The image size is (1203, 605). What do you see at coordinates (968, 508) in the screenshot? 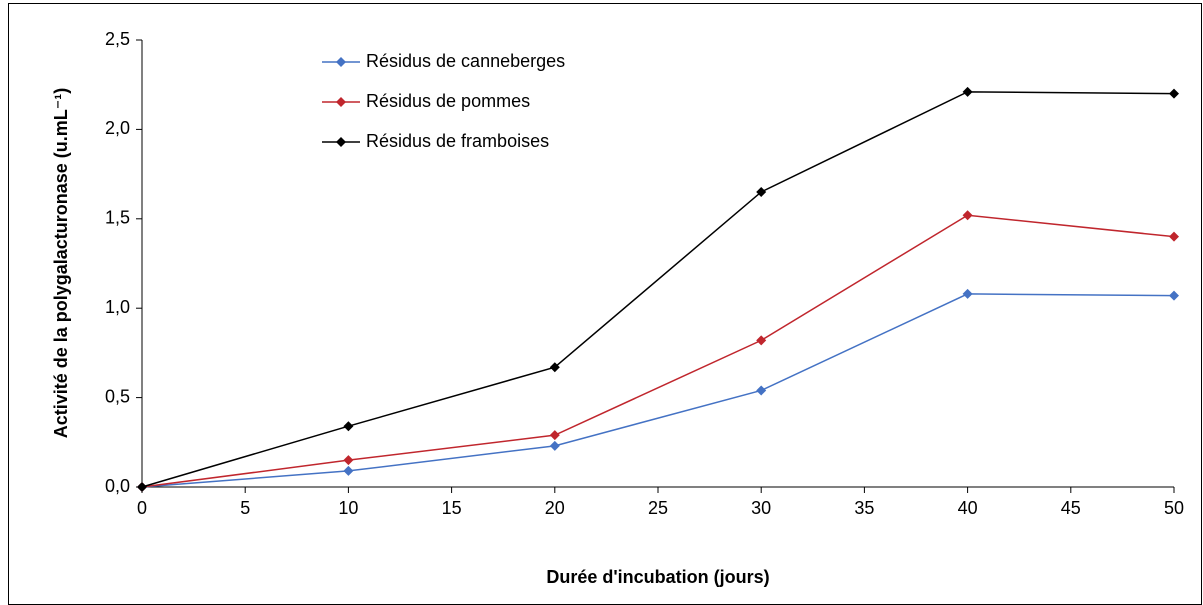
I see `x-tick-label: 40` at bounding box center [968, 508].